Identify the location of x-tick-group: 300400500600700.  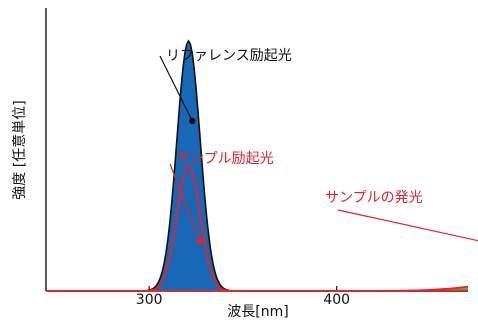
(243, 297).